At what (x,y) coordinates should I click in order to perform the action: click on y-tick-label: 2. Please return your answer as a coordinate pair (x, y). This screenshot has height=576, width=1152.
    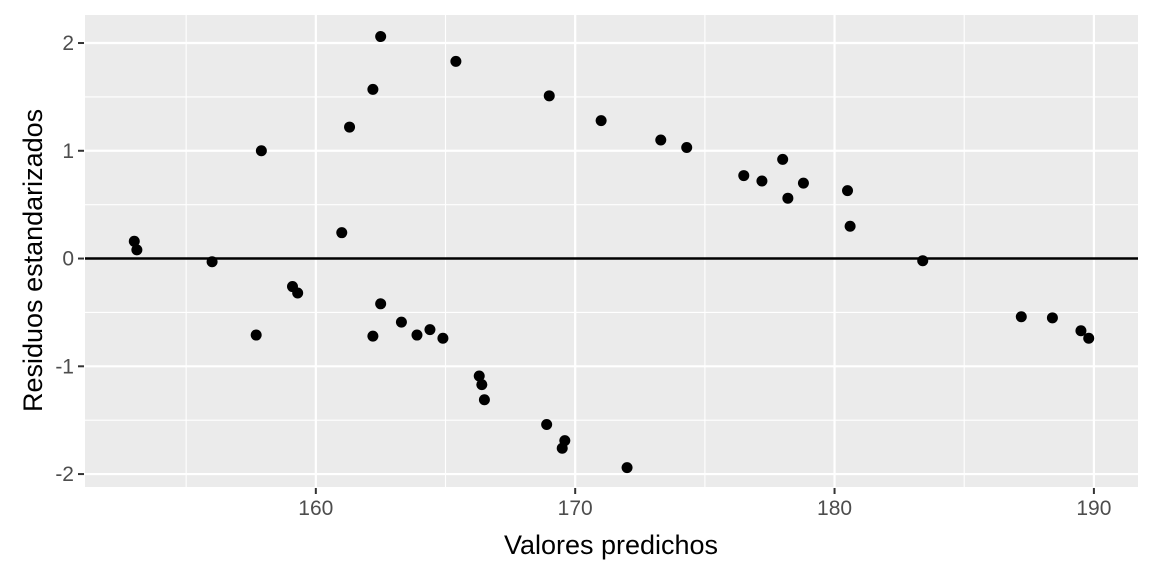
    Looking at the image, I should click on (68, 43).